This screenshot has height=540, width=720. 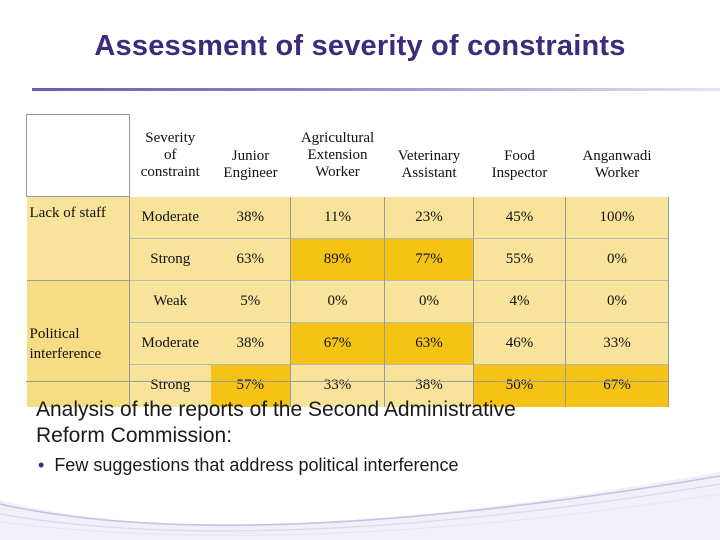 What do you see at coordinates (617, 172) in the screenshot?
I see `header-anganwadi-line2: Worker` at bounding box center [617, 172].